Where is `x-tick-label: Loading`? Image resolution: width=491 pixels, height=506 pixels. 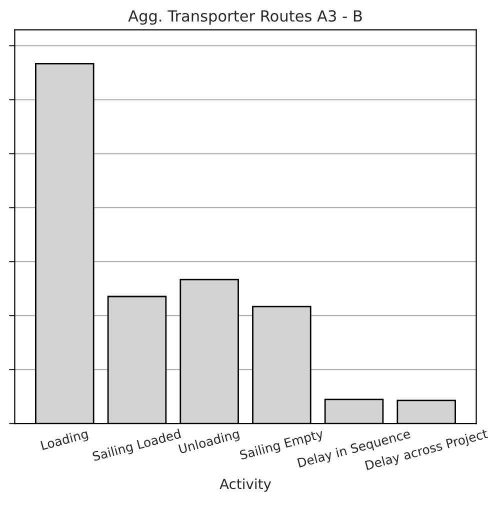 x-tick-label: Loading is located at coordinates (64, 440).